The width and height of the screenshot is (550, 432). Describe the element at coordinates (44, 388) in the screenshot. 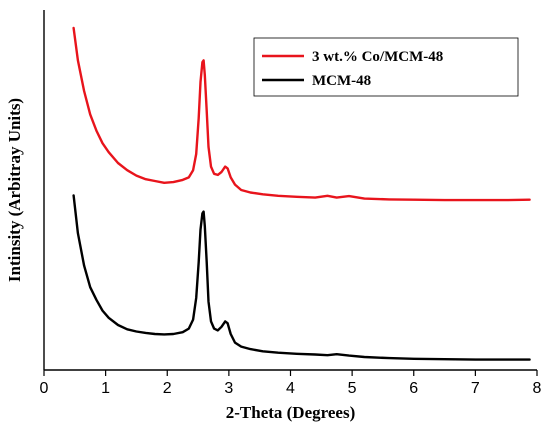

I see `x-tick-label: 0` at that location.